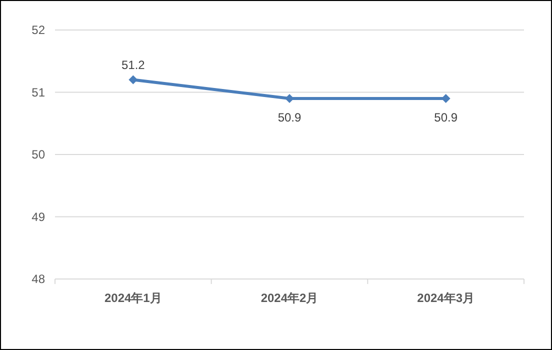 This screenshot has width=552, height=350. Describe the element at coordinates (39, 155) in the screenshot. I see `y-tick-label: 50` at that location.